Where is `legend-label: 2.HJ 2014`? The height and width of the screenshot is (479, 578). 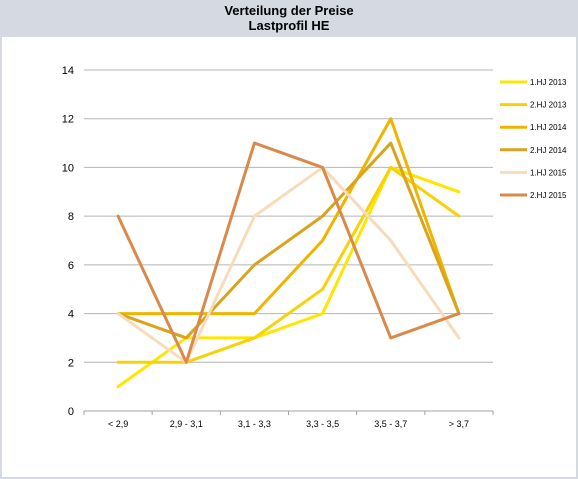
legend-label: 2.HJ 2014 is located at coordinates (548, 150).